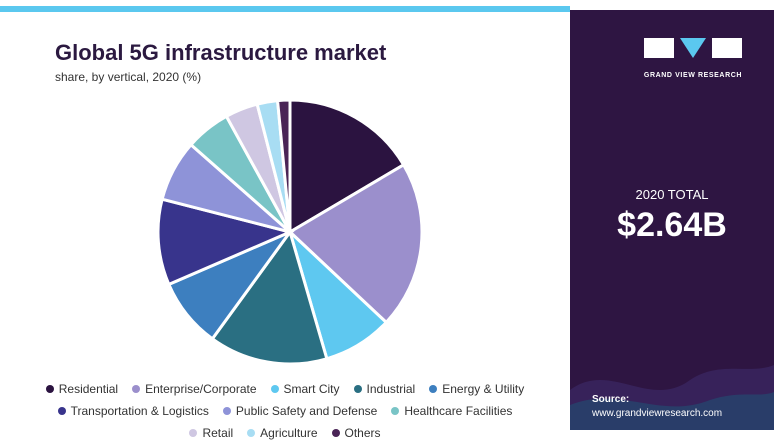 The width and height of the screenshot is (774, 444). I want to click on legend-label: Industrial, so click(391, 389).